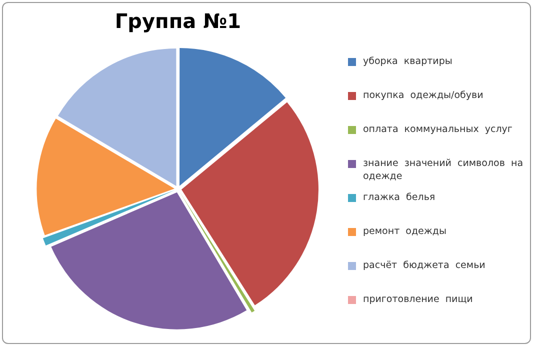 This screenshot has width=535, height=348. Describe the element at coordinates (399, 197) in the screenshot. I see `legend-label: глажка белья` at that location.